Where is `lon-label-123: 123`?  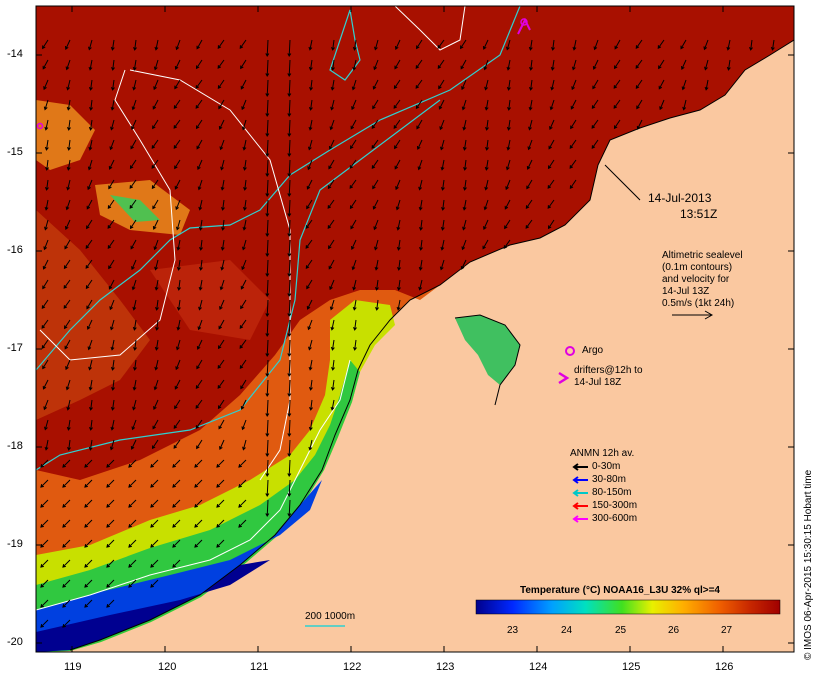 lon-label-123: 123 is located at coordinates (445, 667).